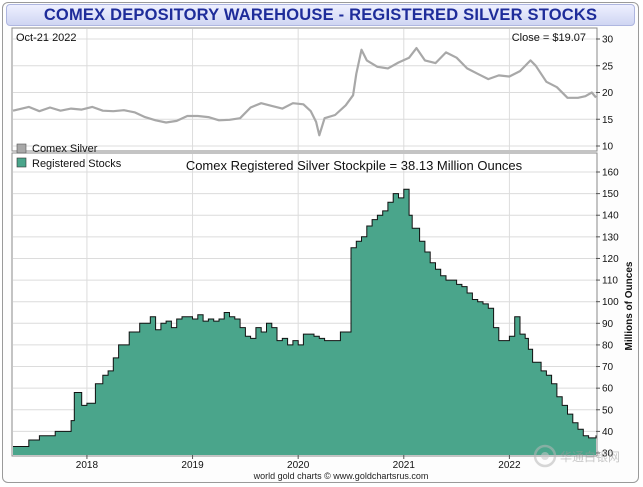 Image resolution: width=643 pixels, height=487 pixels. Describe the element at coordinates (65, 149) in the screenshot. I see `legend-label-silver: Comex Silver` at that location.